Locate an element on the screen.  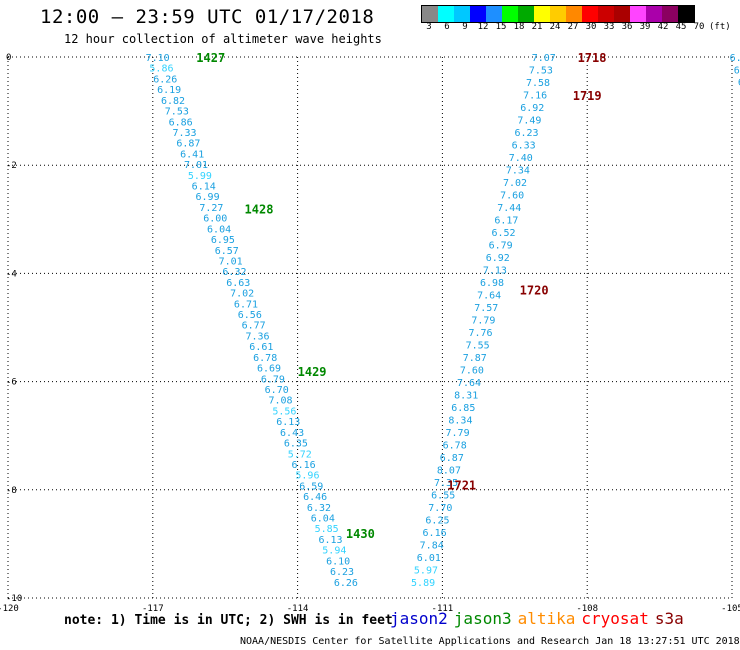
wave-height-value: 8.31 is located at coordinates (466, 395).